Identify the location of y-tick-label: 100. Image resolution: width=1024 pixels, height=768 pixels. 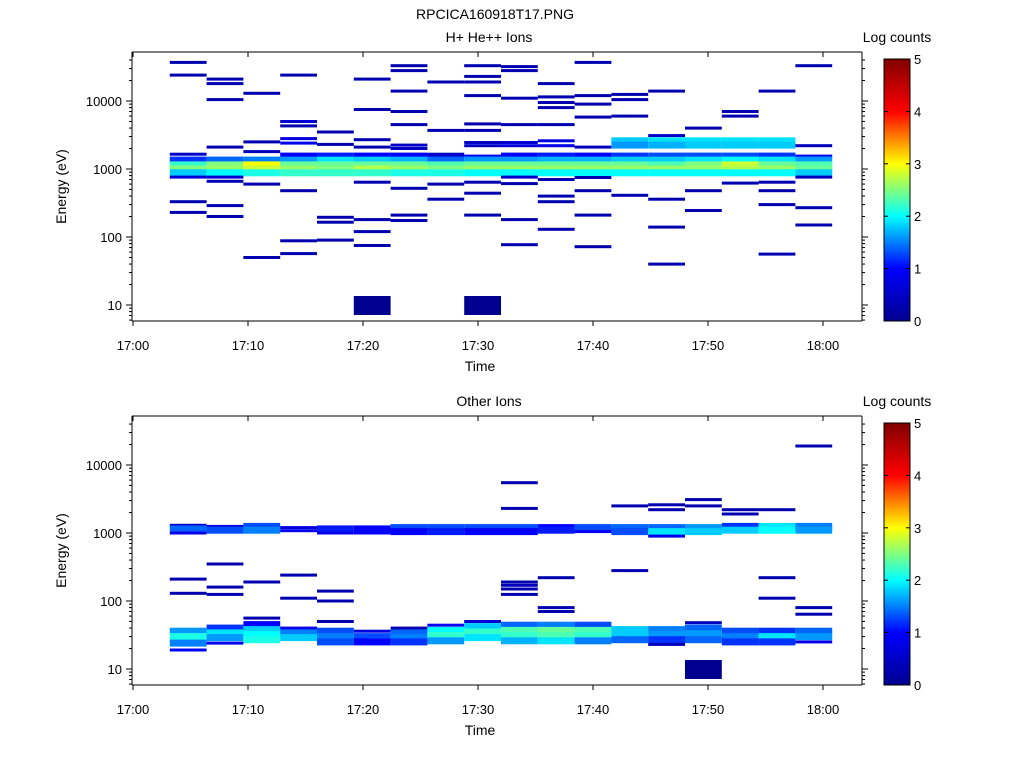
(111, 237).